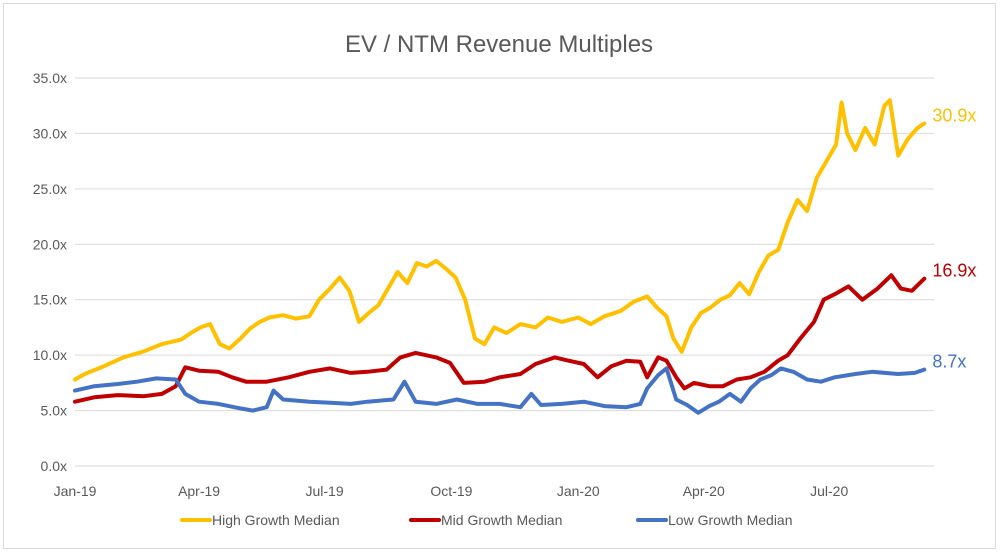  Describe the element at coordinates (50, 272) in the screenshot. I see `y-axis-ticks: 0.0x 5.0x 10.0x 15.0x 20.0x 25.0x 30.0x 35.0x` at that location.